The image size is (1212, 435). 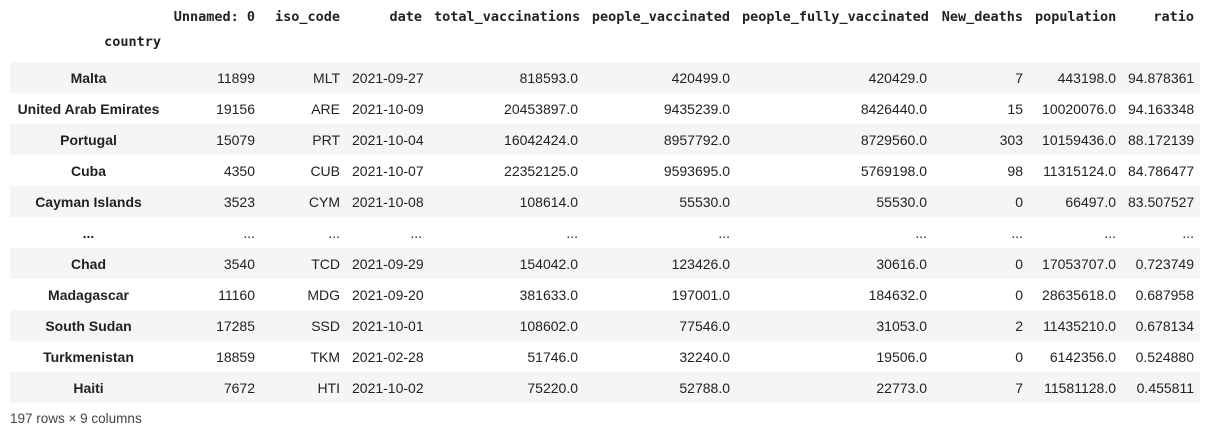 I want to click on column-header: population, so click(x=1076, y=17).